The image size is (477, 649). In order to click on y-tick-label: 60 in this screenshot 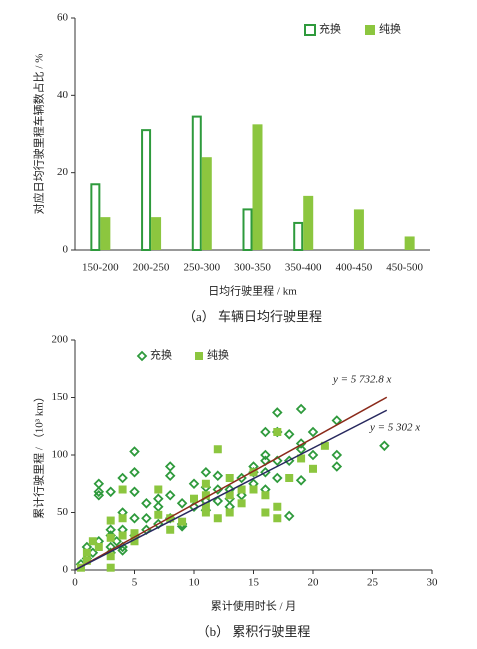, I will do `click(63, 18)`.